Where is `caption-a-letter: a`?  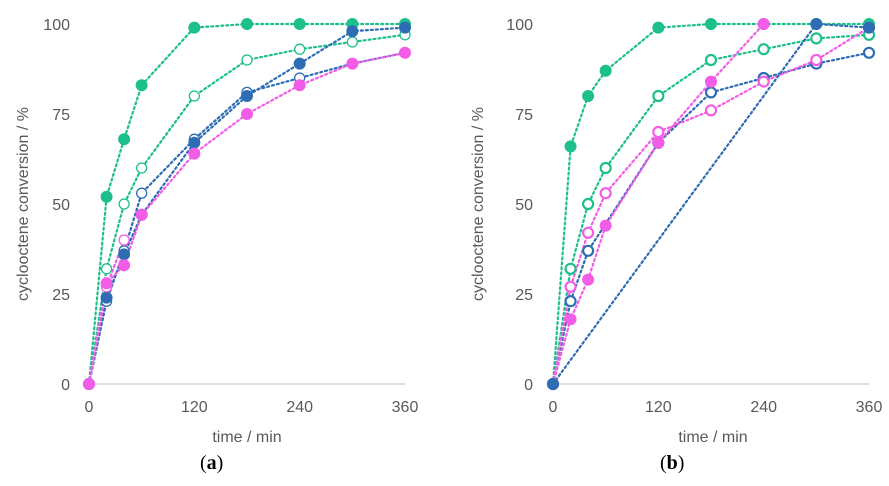
caption-a-letter: a is located at coordinates (211, 463).